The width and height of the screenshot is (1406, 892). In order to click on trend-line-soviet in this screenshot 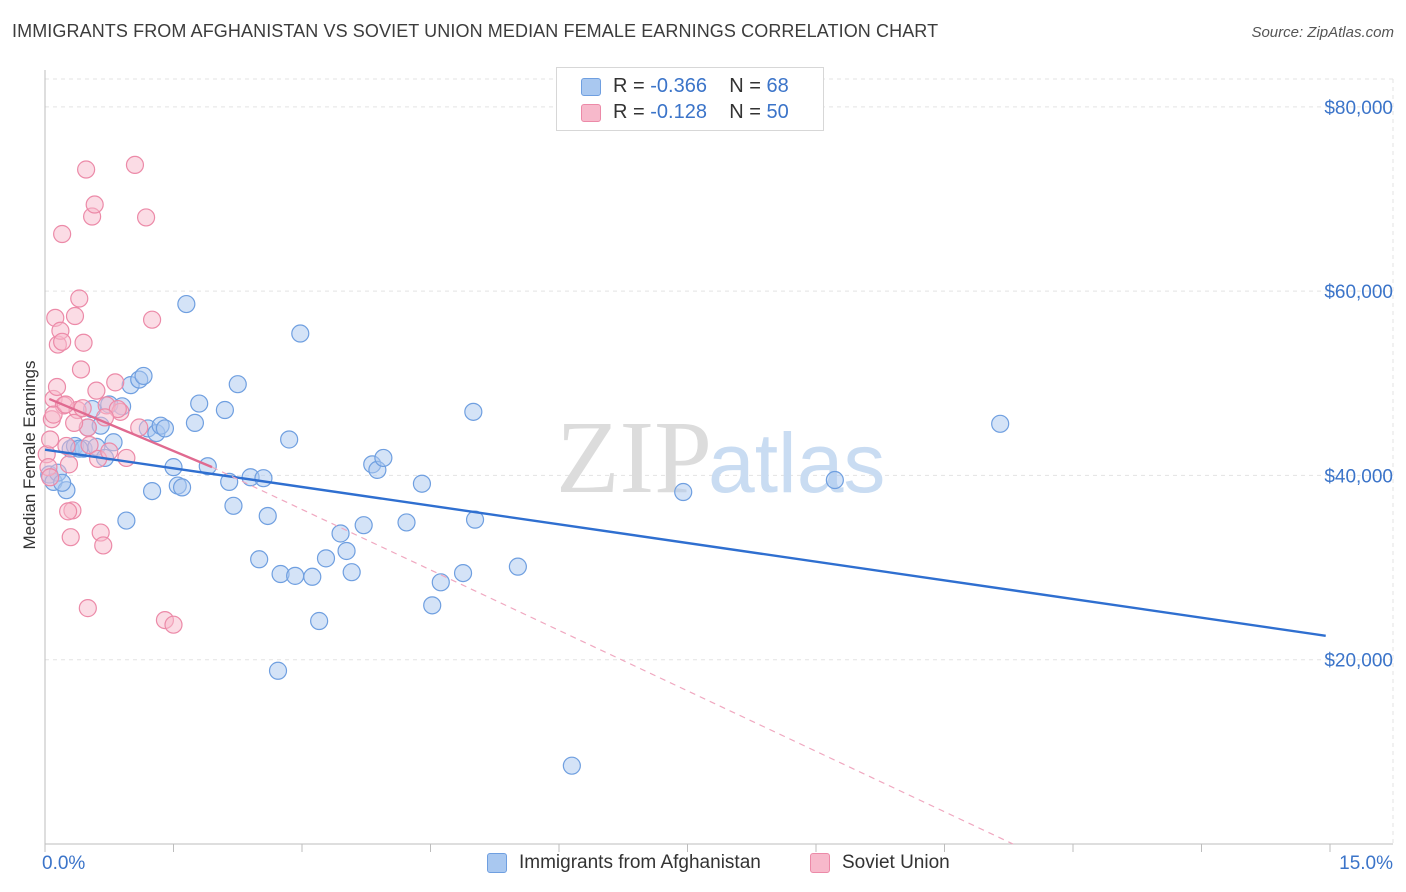, I will do `click(130, 433)`.